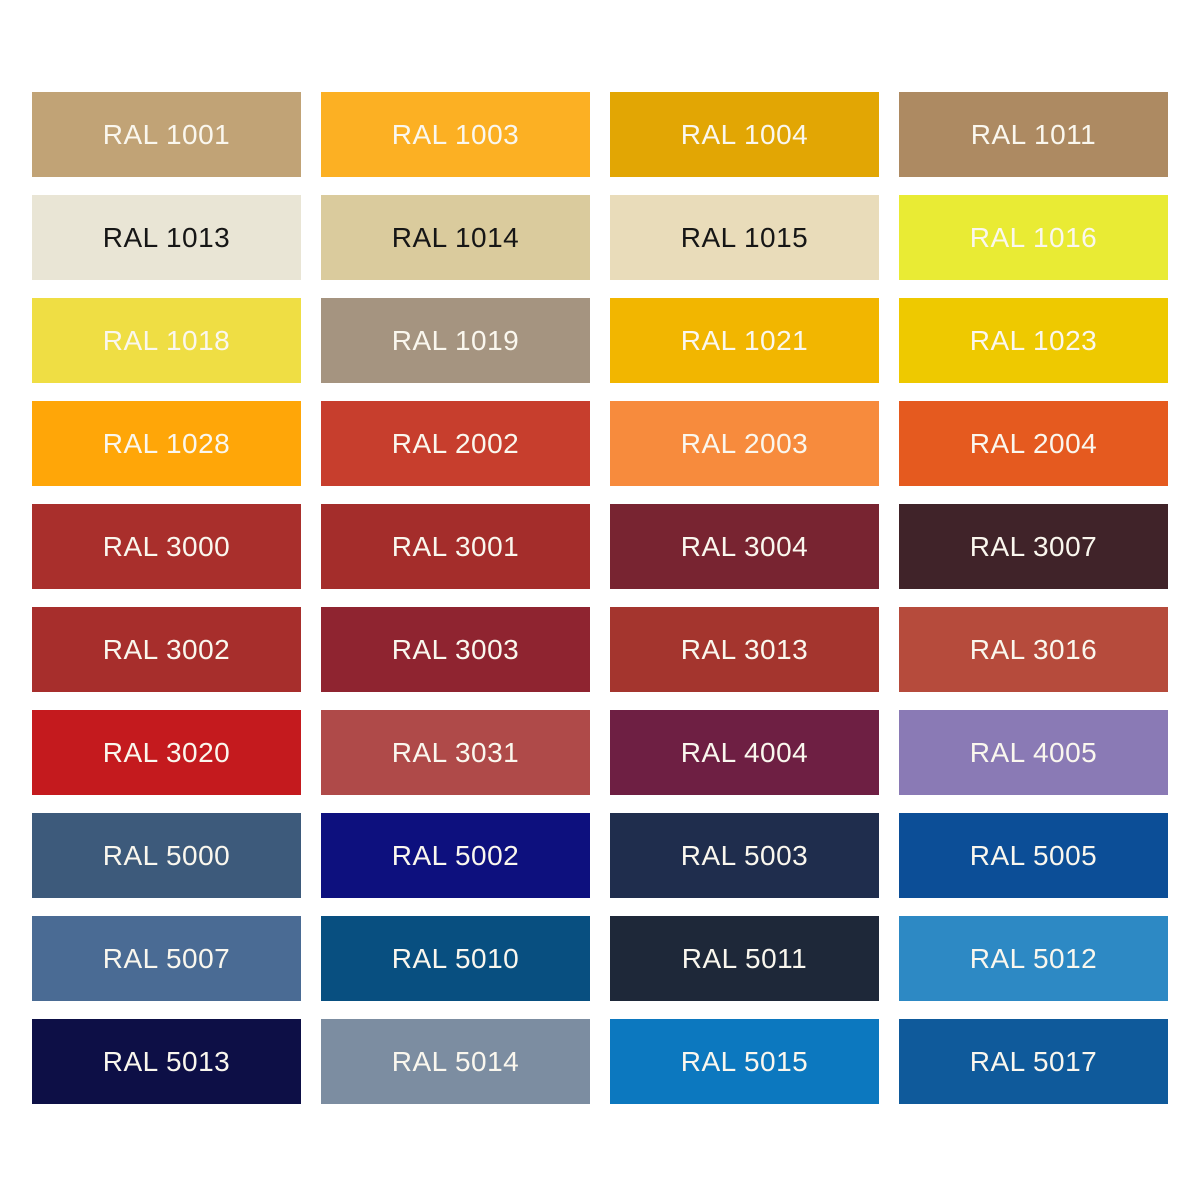  I want to click on swatch-label: RAL 5012, so click(1033, 958).